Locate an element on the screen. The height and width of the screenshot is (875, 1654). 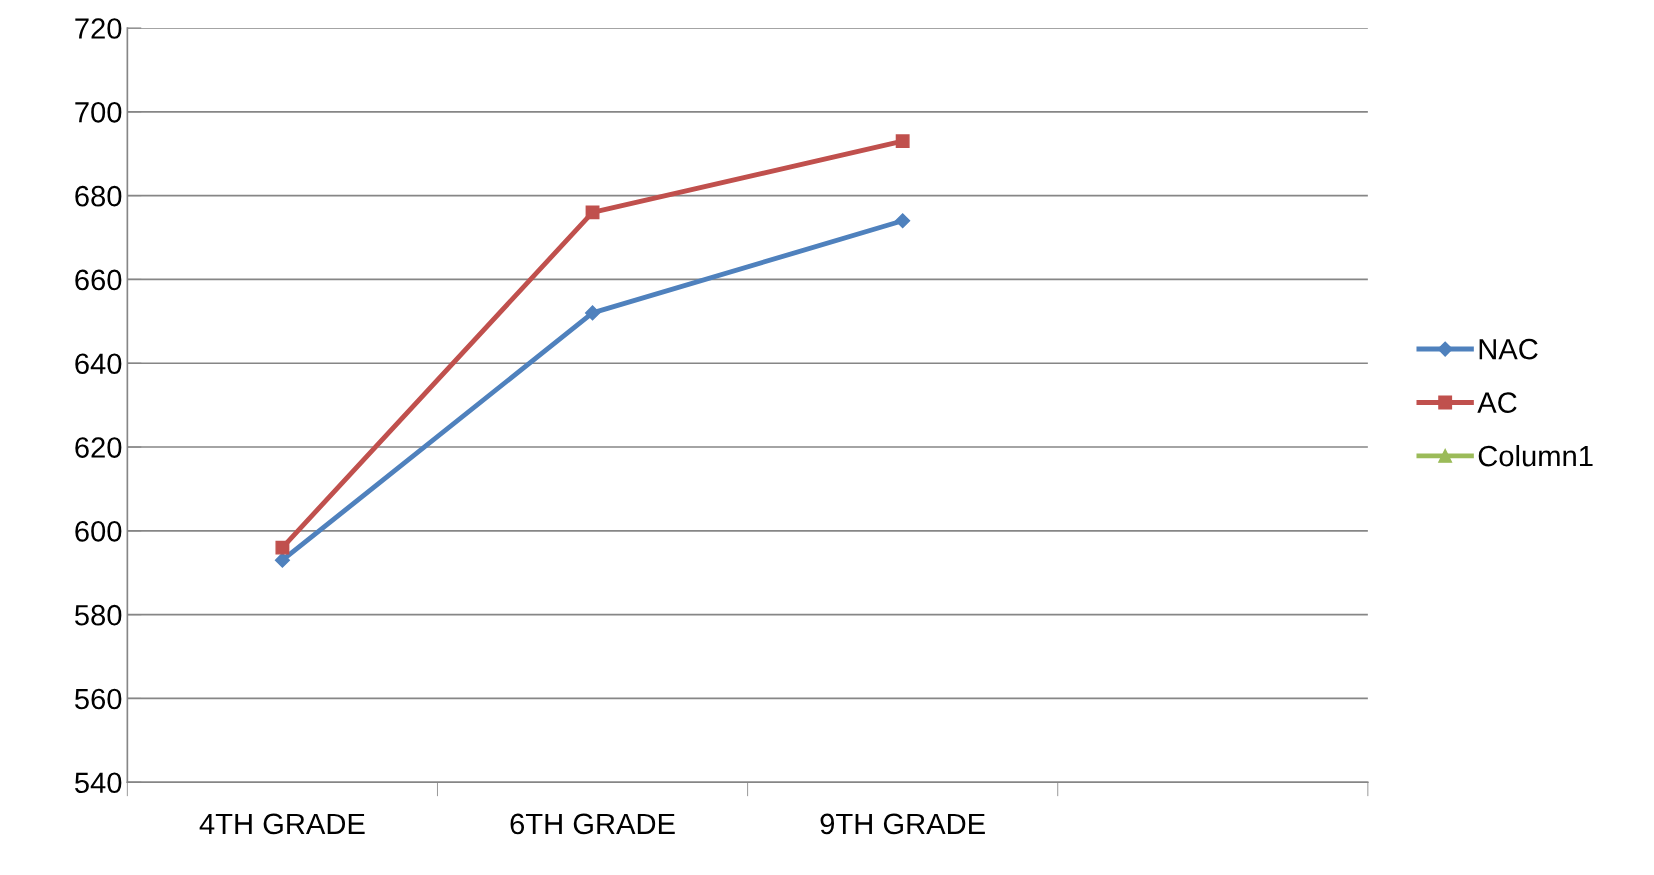
y-tick-label: 660 is located at coordinates (98, 280).